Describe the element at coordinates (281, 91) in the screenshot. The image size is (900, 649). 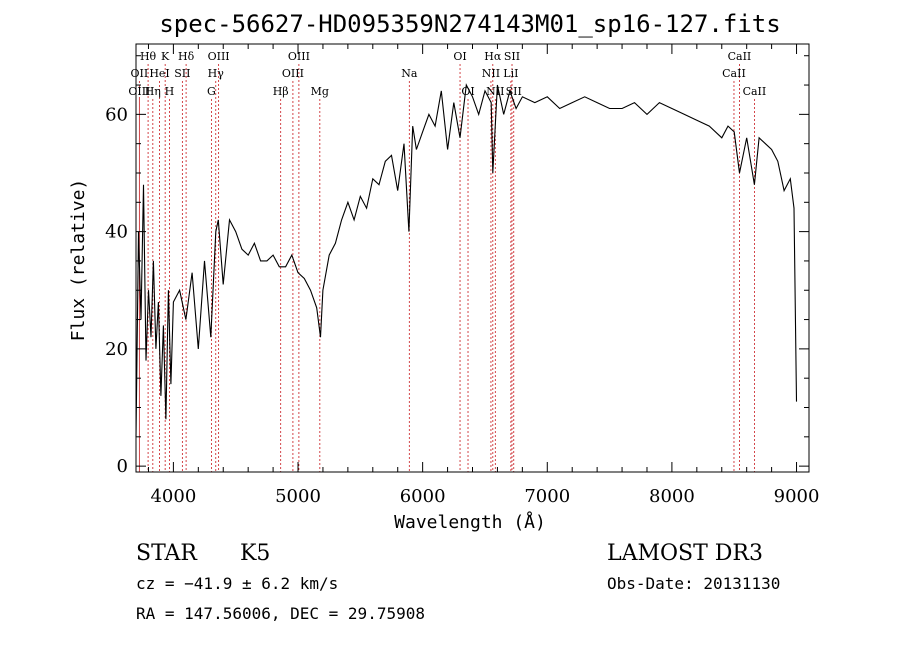
I see `spectral-line-label: Hβ` at that location.